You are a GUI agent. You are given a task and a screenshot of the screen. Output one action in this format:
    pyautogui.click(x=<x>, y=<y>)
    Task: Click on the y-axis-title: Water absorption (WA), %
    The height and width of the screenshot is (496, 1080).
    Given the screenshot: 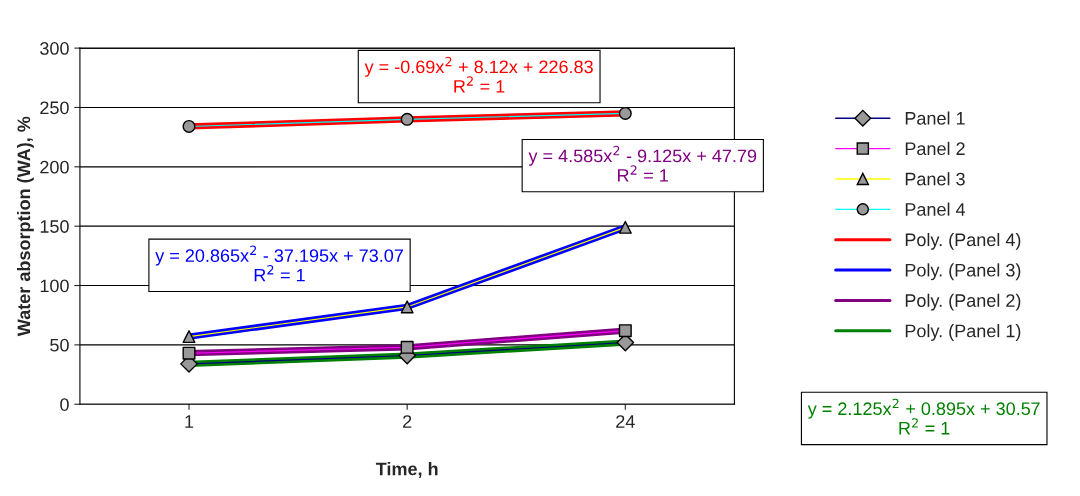 What is the action you would take?
    pyautogui.click(x=25, y=226)
    